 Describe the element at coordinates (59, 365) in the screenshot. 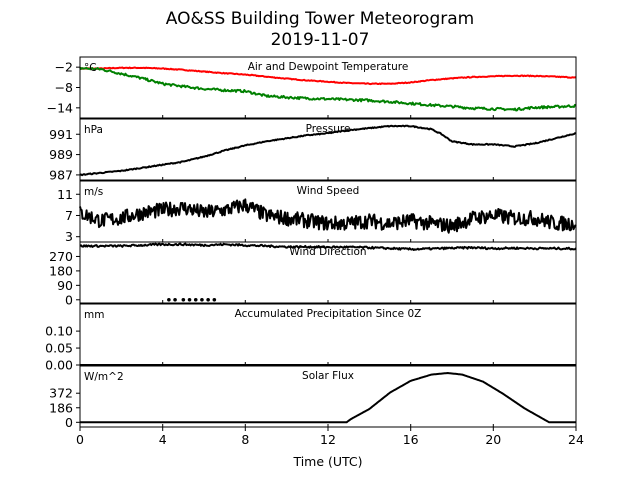

I see `y-tick-label: 0.00` at that location.